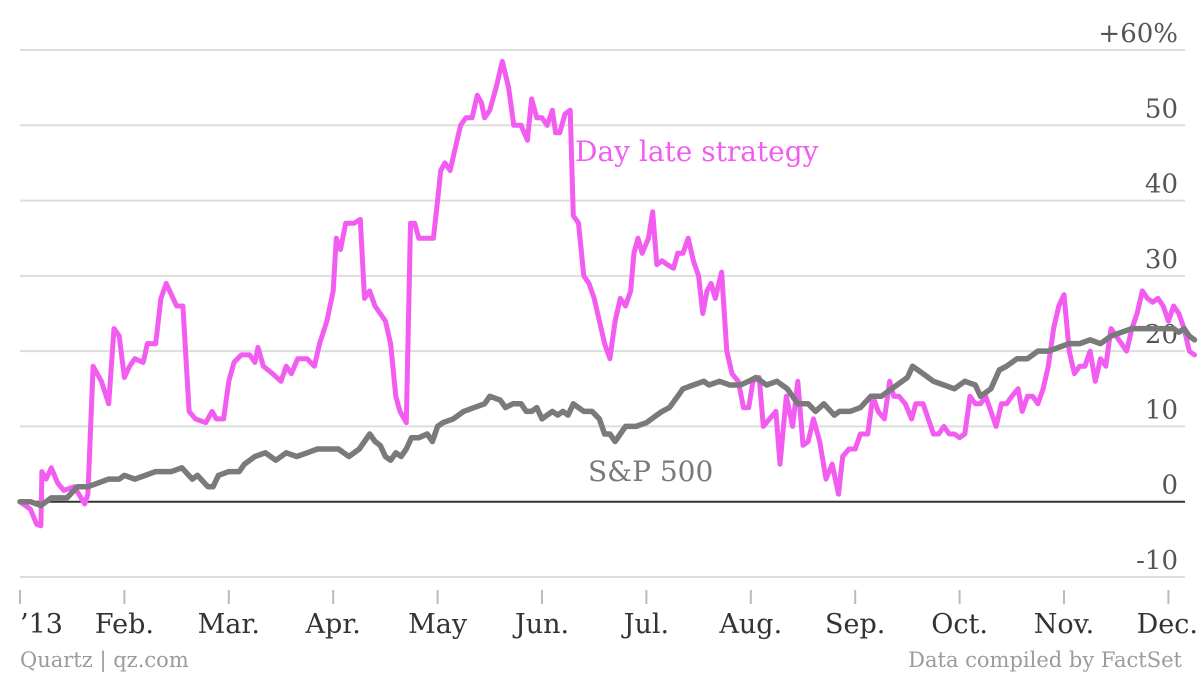 The height and width of the screenshot is (676, 1200). Describe the element at coordinates (1138, 34) in the screenshot. I see `y-tick-label: +60%` at that location.